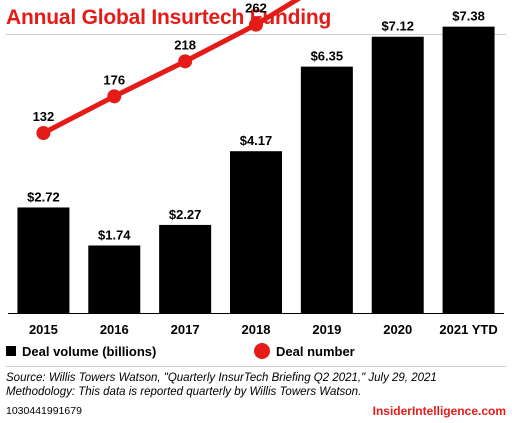  I want to click on deal-number-label: 218, so click(185, 44).